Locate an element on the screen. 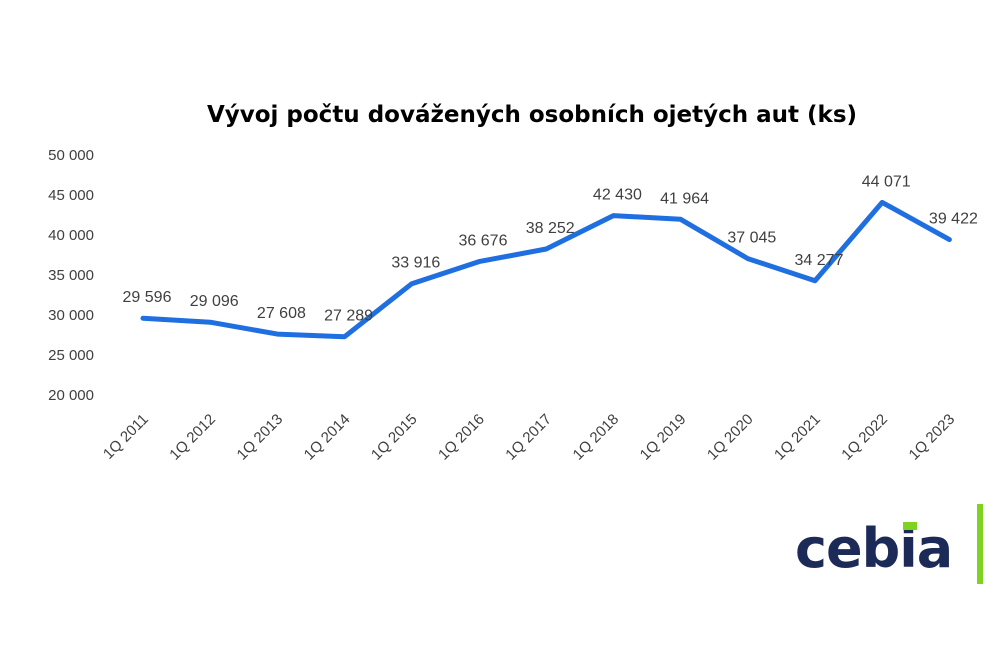 This screenshot has height=668, width=1002. data-label: 41 964 is located at coordinates (684, 198).